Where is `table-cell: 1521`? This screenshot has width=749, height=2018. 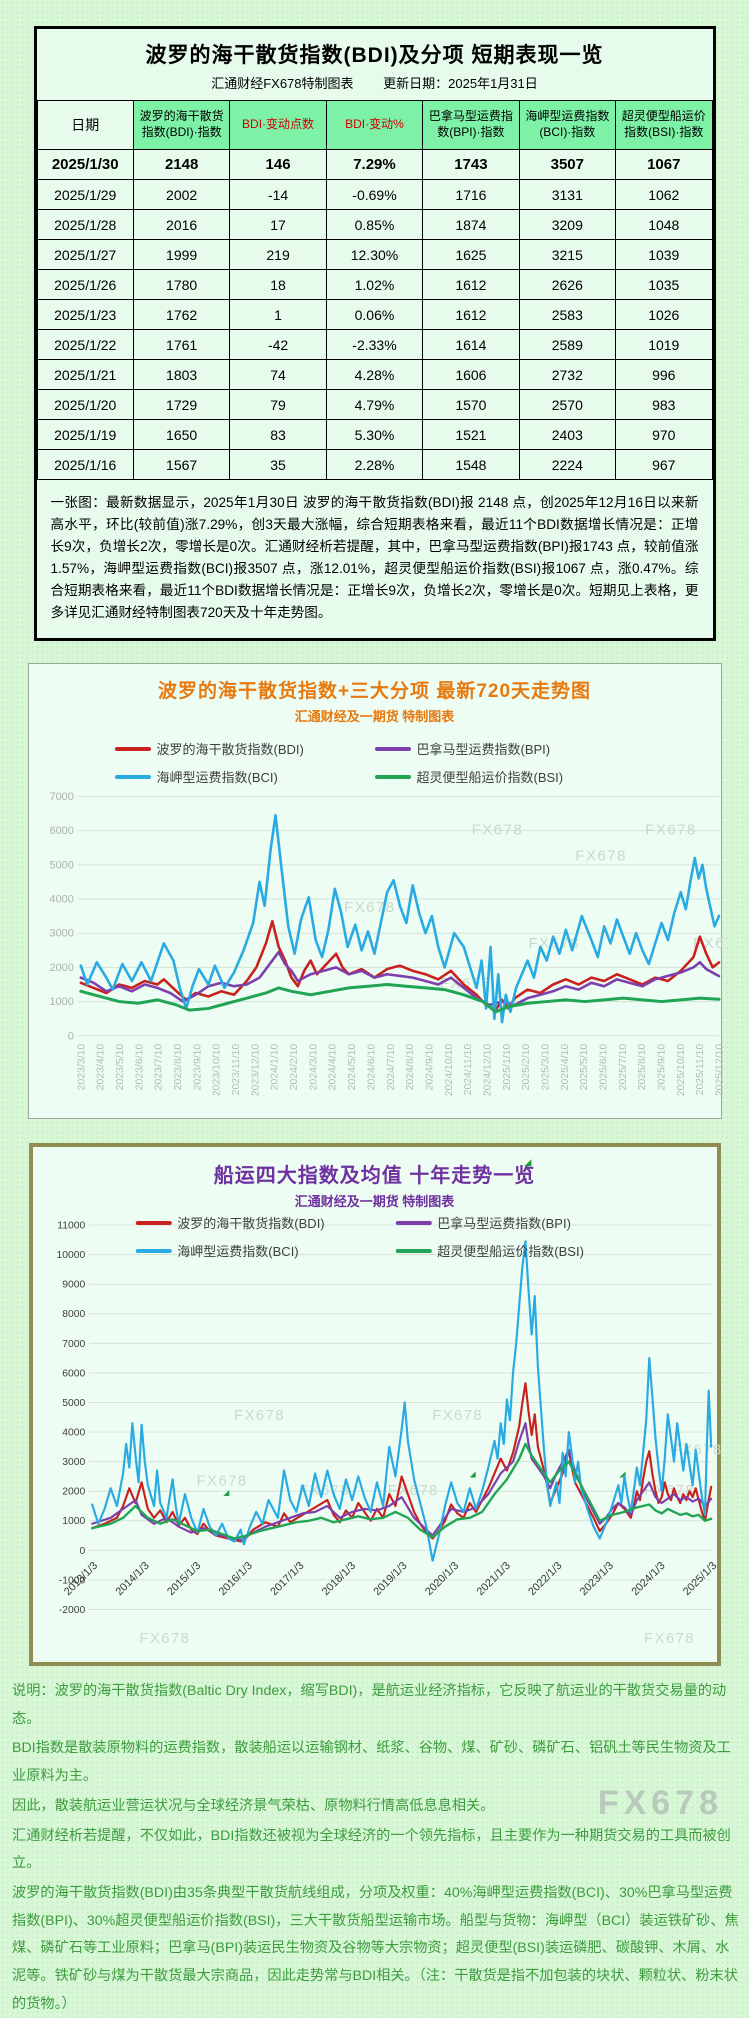
table-cell: 1521 is located at coordinates (471, 434).